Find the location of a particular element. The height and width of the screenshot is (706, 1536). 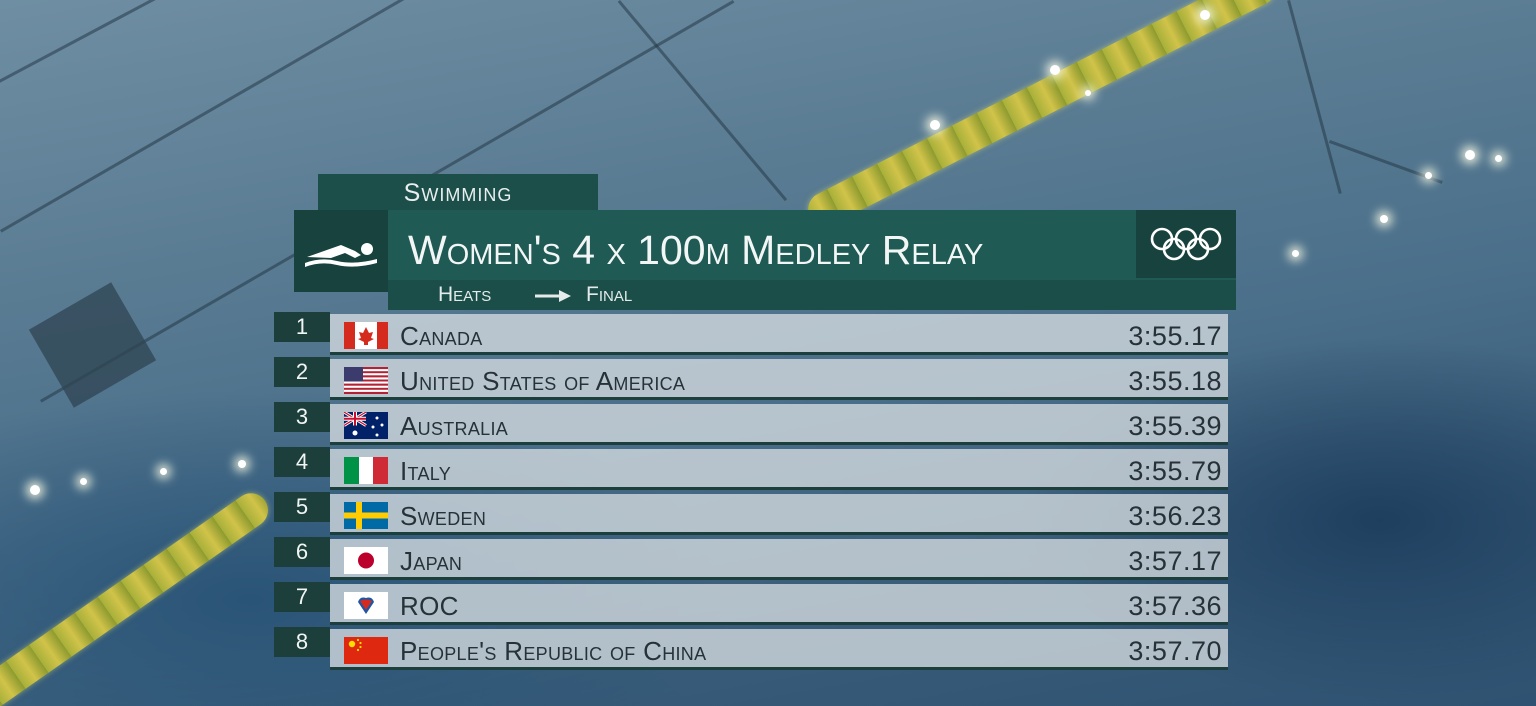

result-bar: Italy 3:55.79 is located at coordinates (779, 469).